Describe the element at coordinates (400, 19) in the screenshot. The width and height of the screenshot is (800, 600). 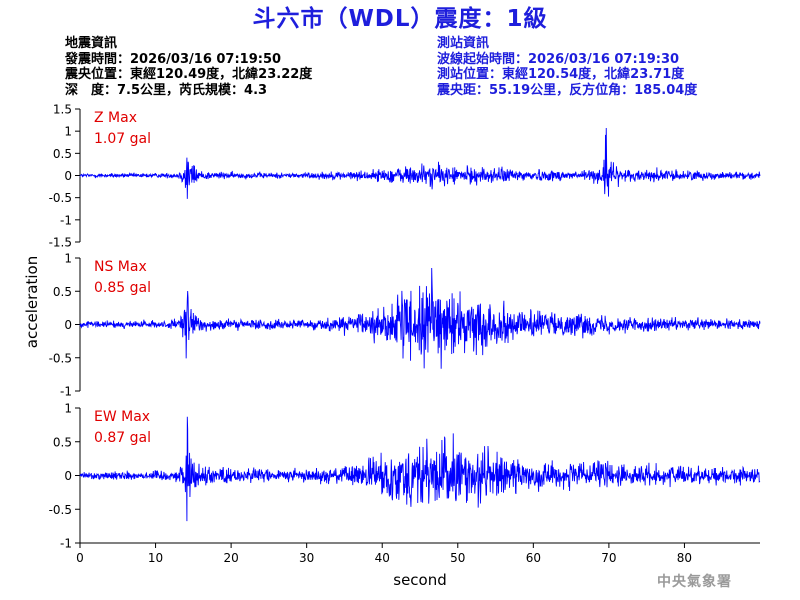
I see `chart-title: 斗六市（WDL）震度：1級` at that location.